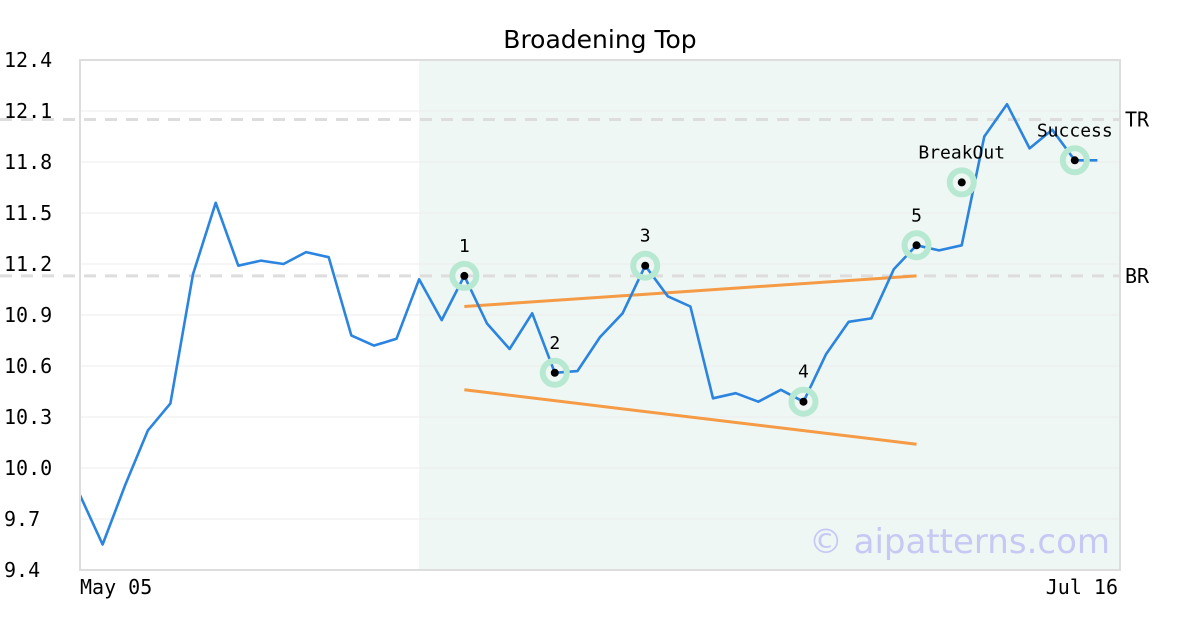 The image size is (1200, 630). What do you see at coordinates (464, 246) in the screenshot?
I see `pattern-point-label-1: 1` at bounding box center [464, 246].